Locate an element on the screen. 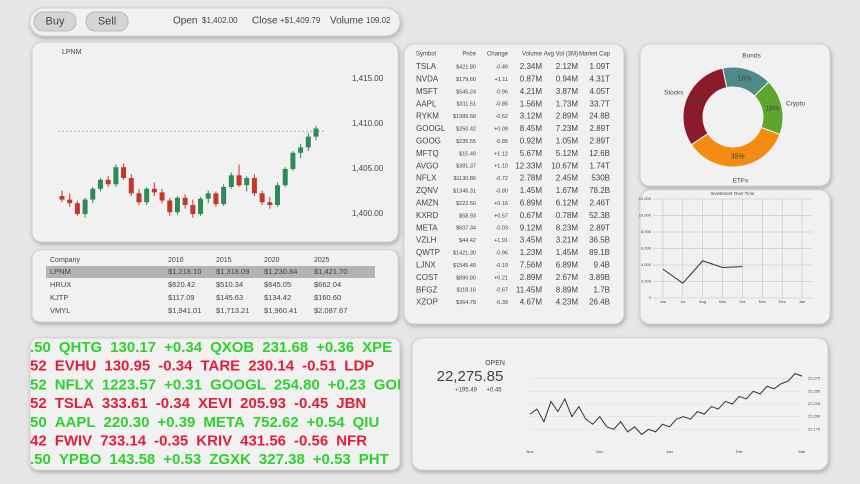  stock-cell: 7.23M is located at coordinates (567, 128).